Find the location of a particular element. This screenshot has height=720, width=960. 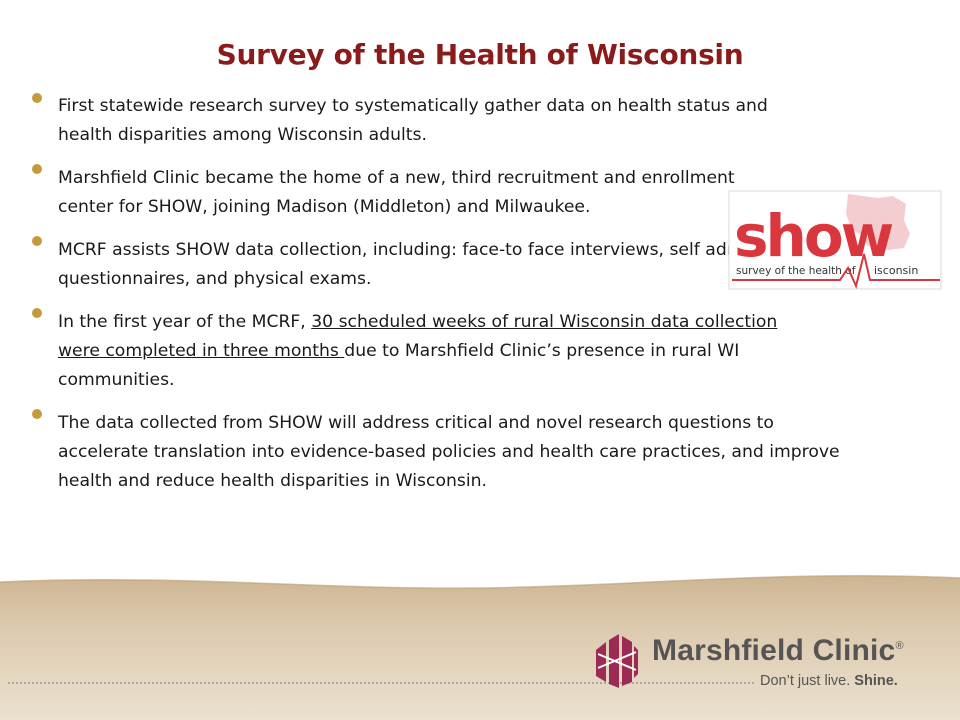

tagline-bold: Shine. is located at coordinates (876, 681).